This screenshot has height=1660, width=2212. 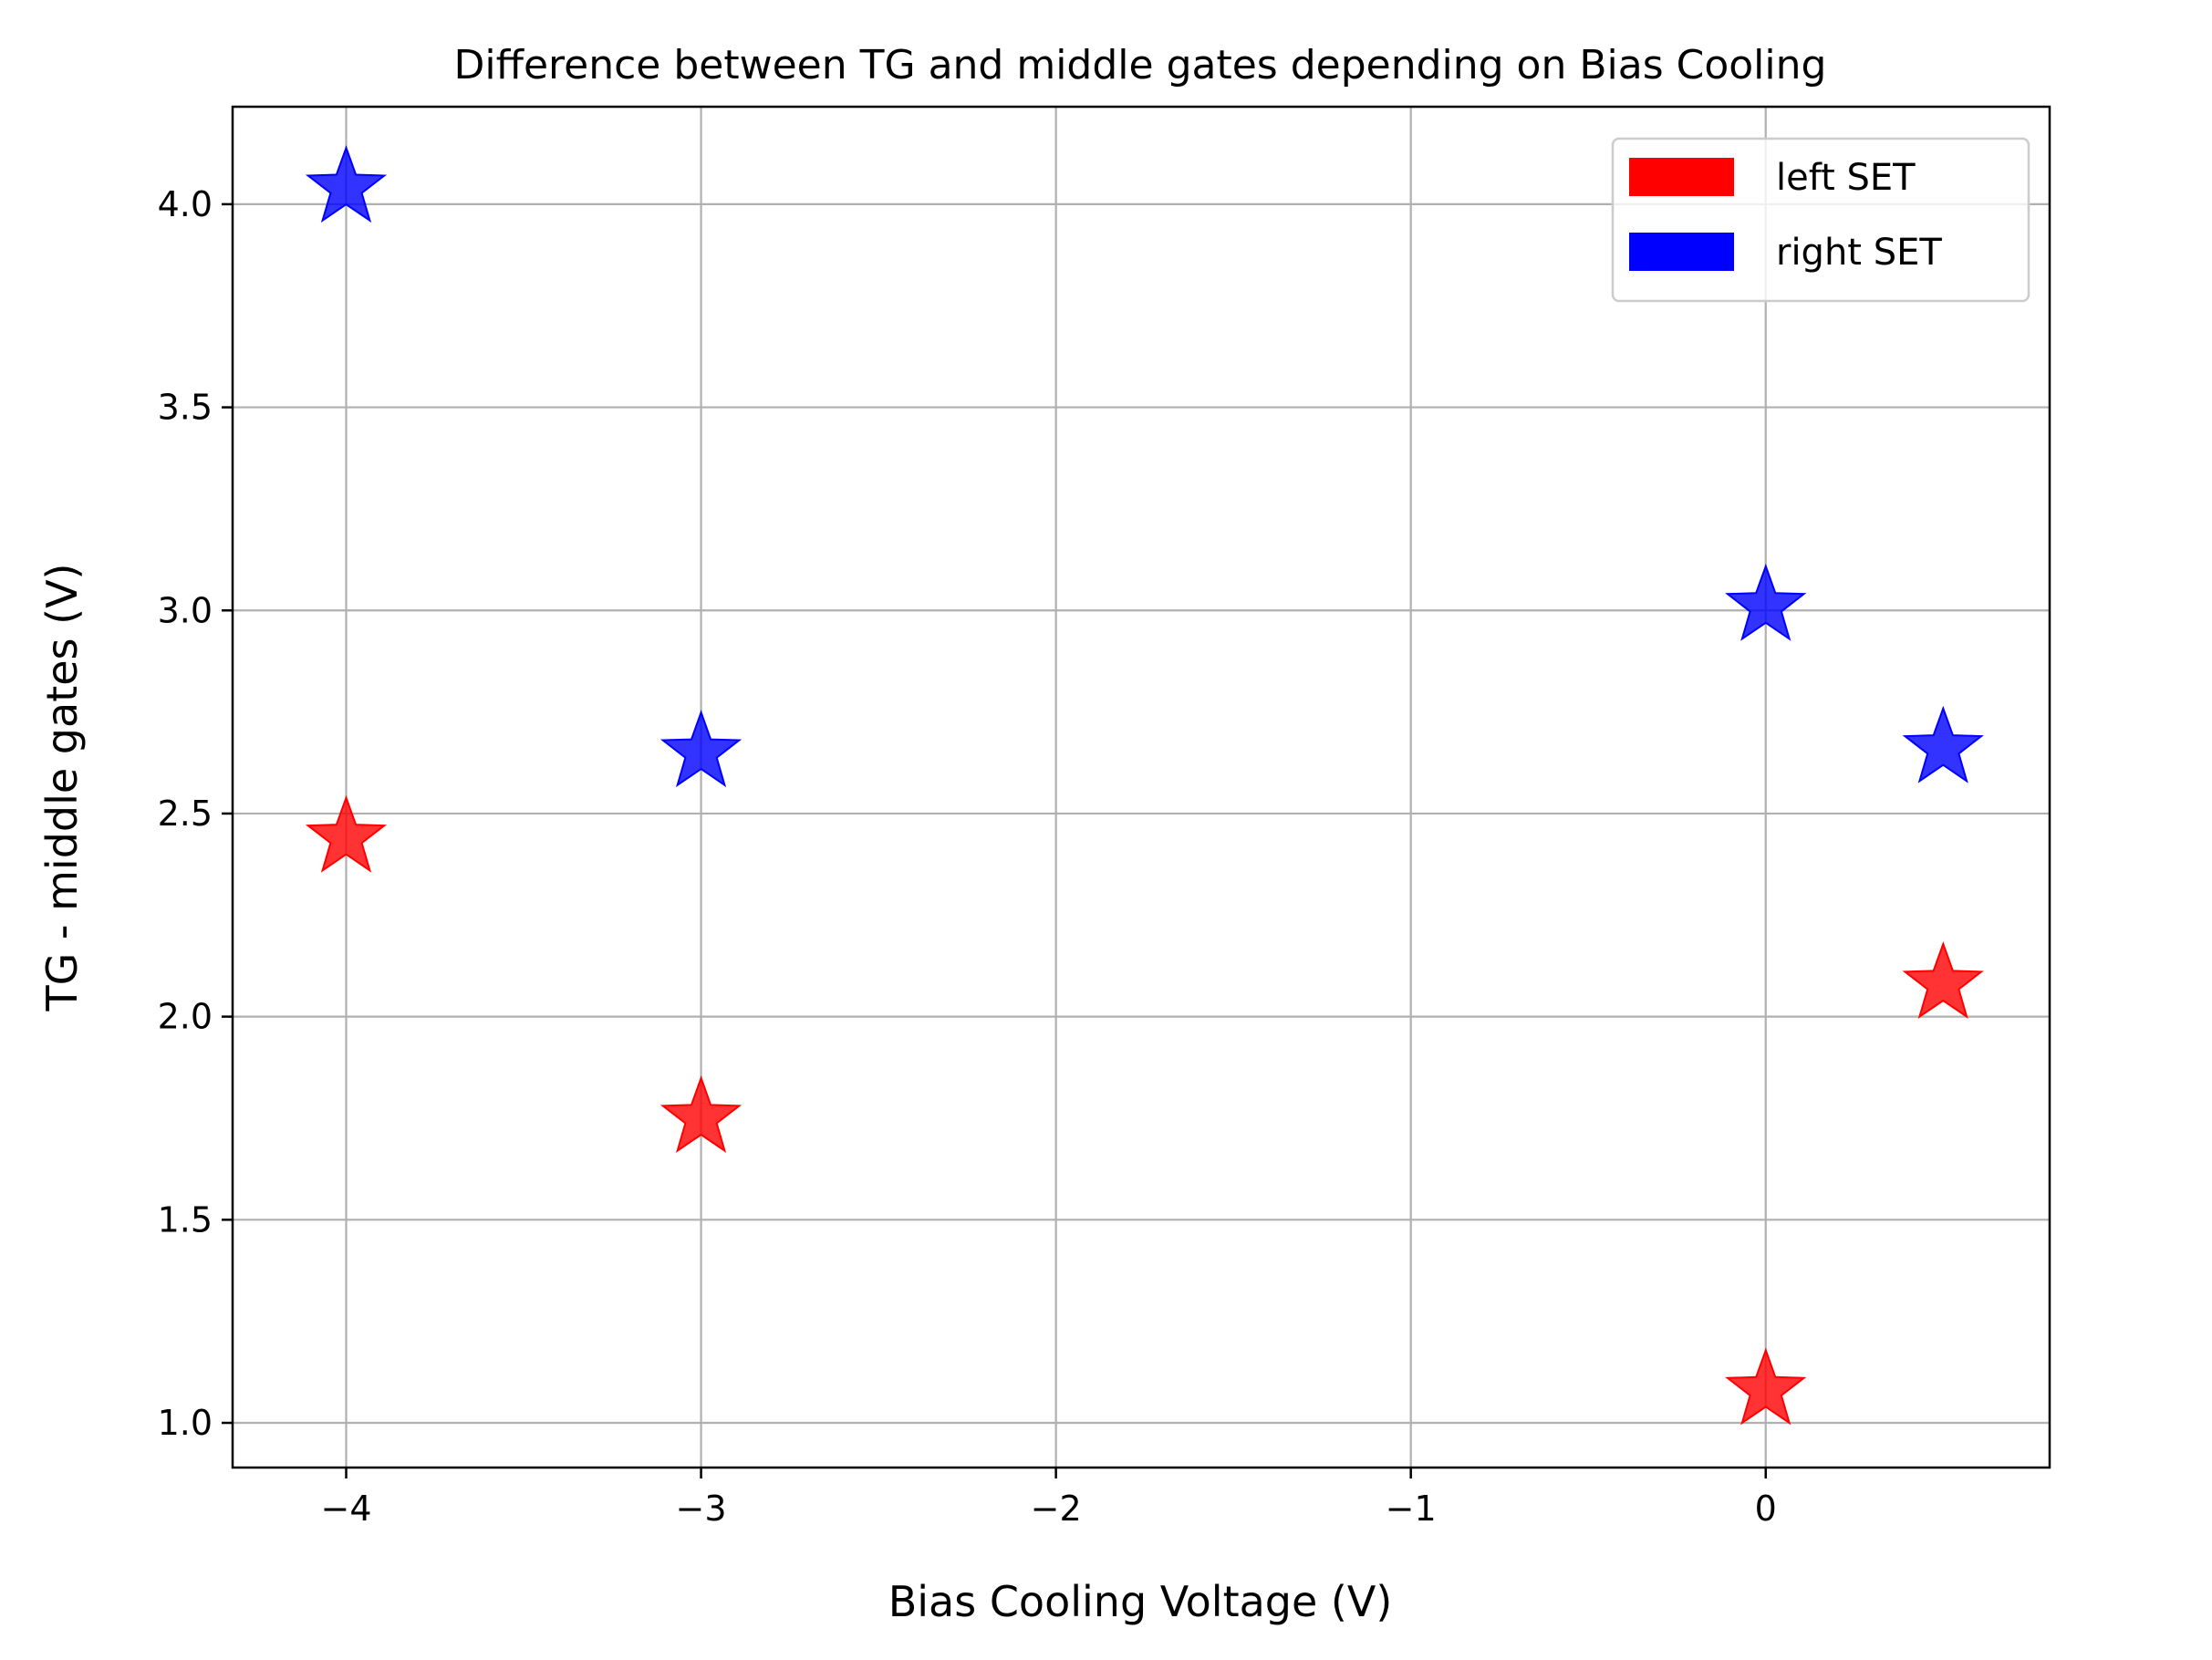 I want to click on legend-swatch-left-set, so click(x=1682, y=177).